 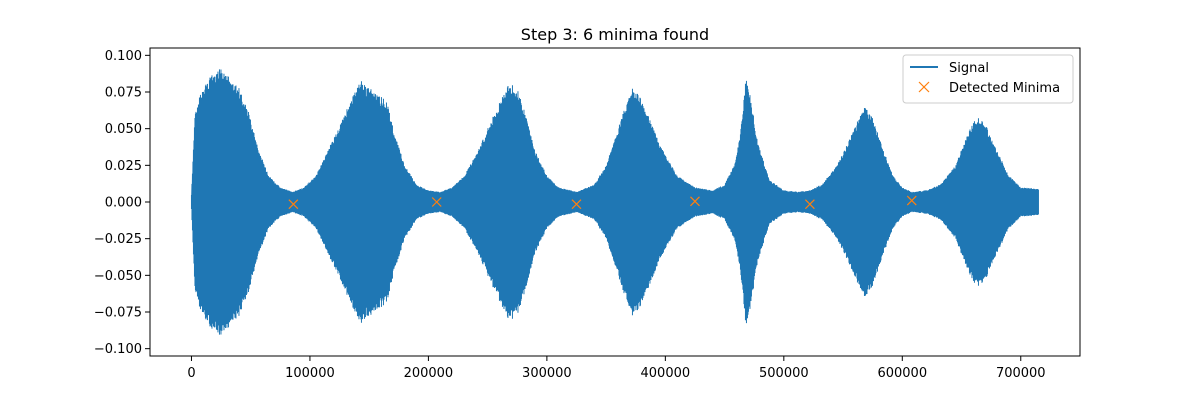 What do you see at coordinates (310, 373) in the screenshot?
I see `x-tick-label-1: 100000` at bounding box center [310, 373].